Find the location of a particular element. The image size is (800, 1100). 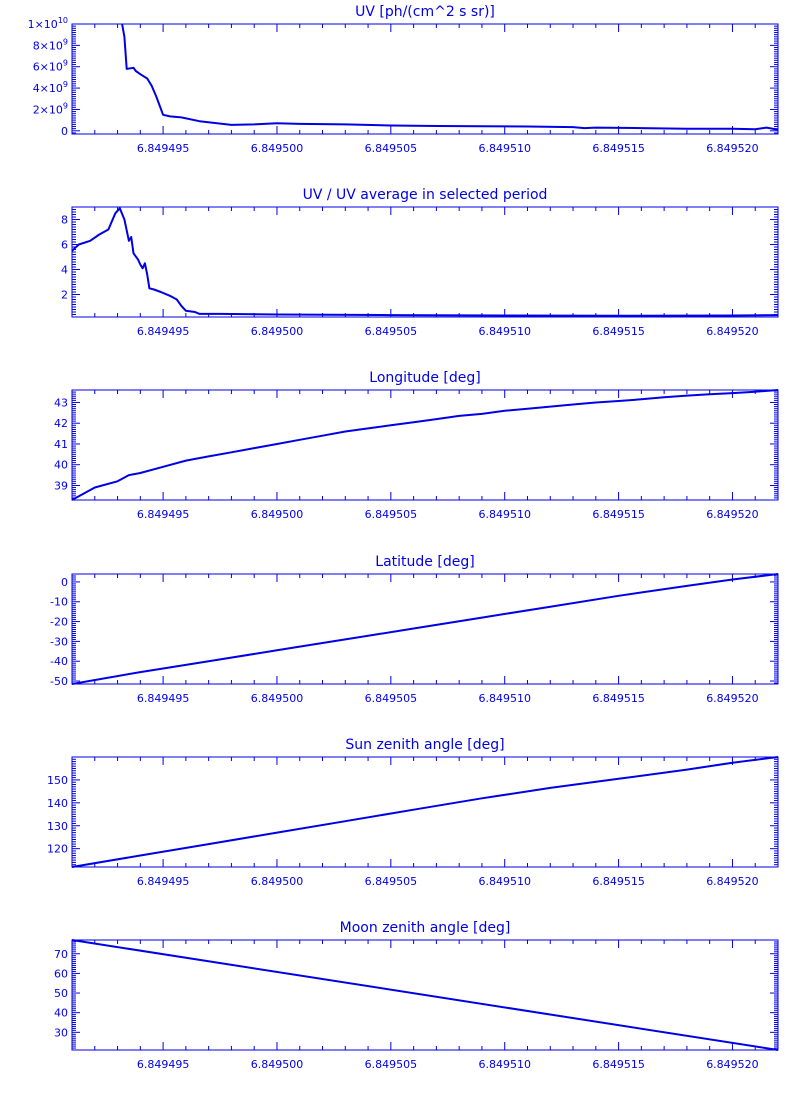

chart-title: Sun zenith angle [deg] is located at coordinates (424, 745).